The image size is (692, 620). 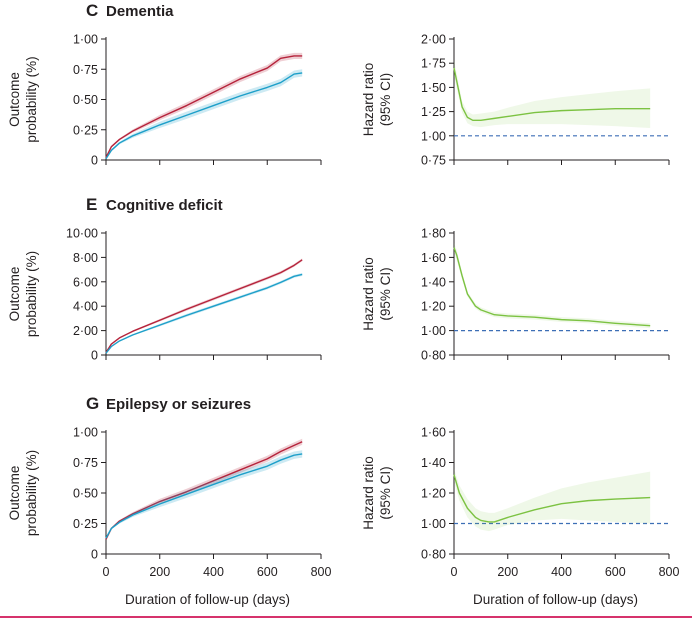 I want to click on ci-band-series-red, so click(x=204, y=305).